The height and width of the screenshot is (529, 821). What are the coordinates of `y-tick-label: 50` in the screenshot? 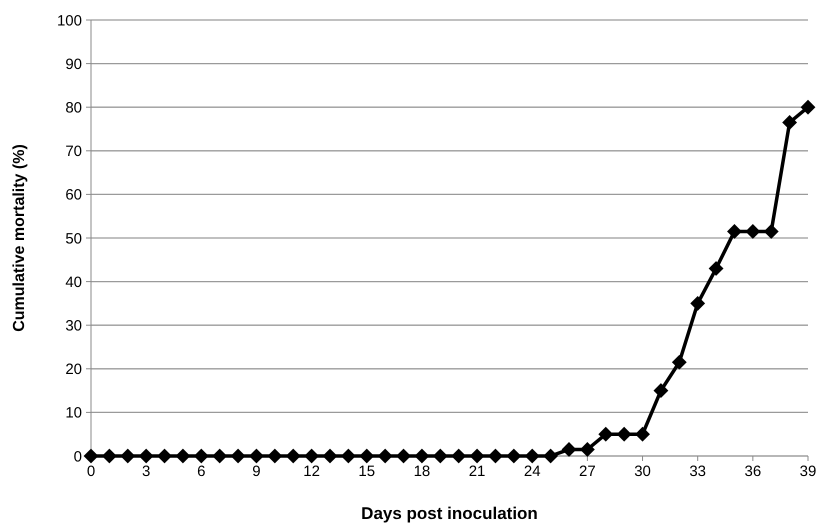 It's located at (73, 239).